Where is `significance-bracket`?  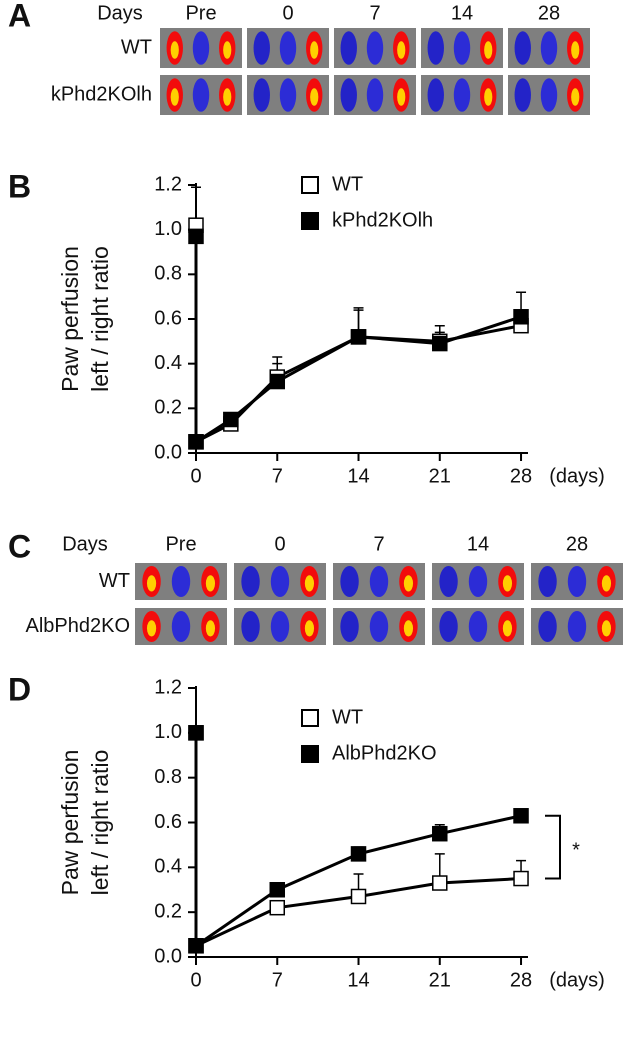
significance-bracket is located at coordinates (553, 847).